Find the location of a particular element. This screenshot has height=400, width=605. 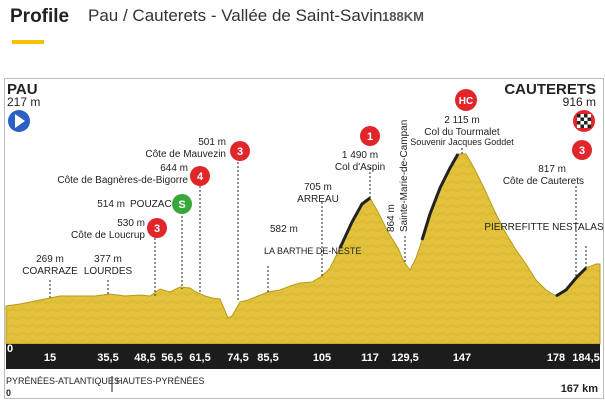

km-tick-label: 56,5 is located at coordinates (171, 358).